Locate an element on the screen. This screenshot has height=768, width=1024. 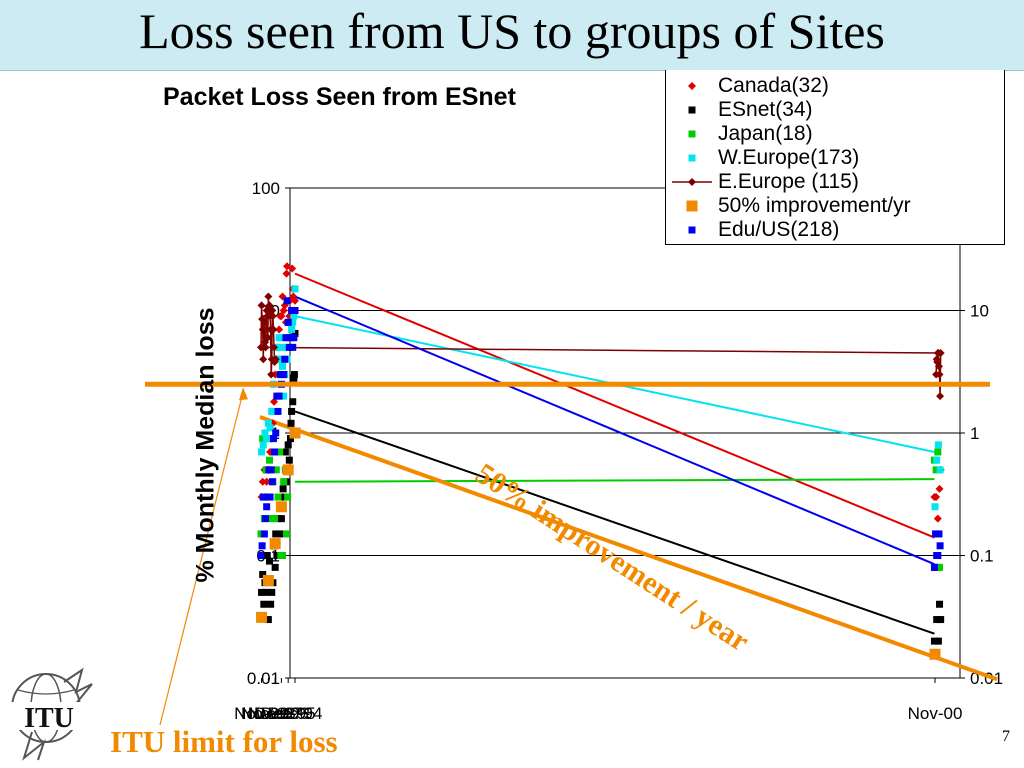
itu-limit-label: ITU limit for loss is located at coordinates (224, 741).